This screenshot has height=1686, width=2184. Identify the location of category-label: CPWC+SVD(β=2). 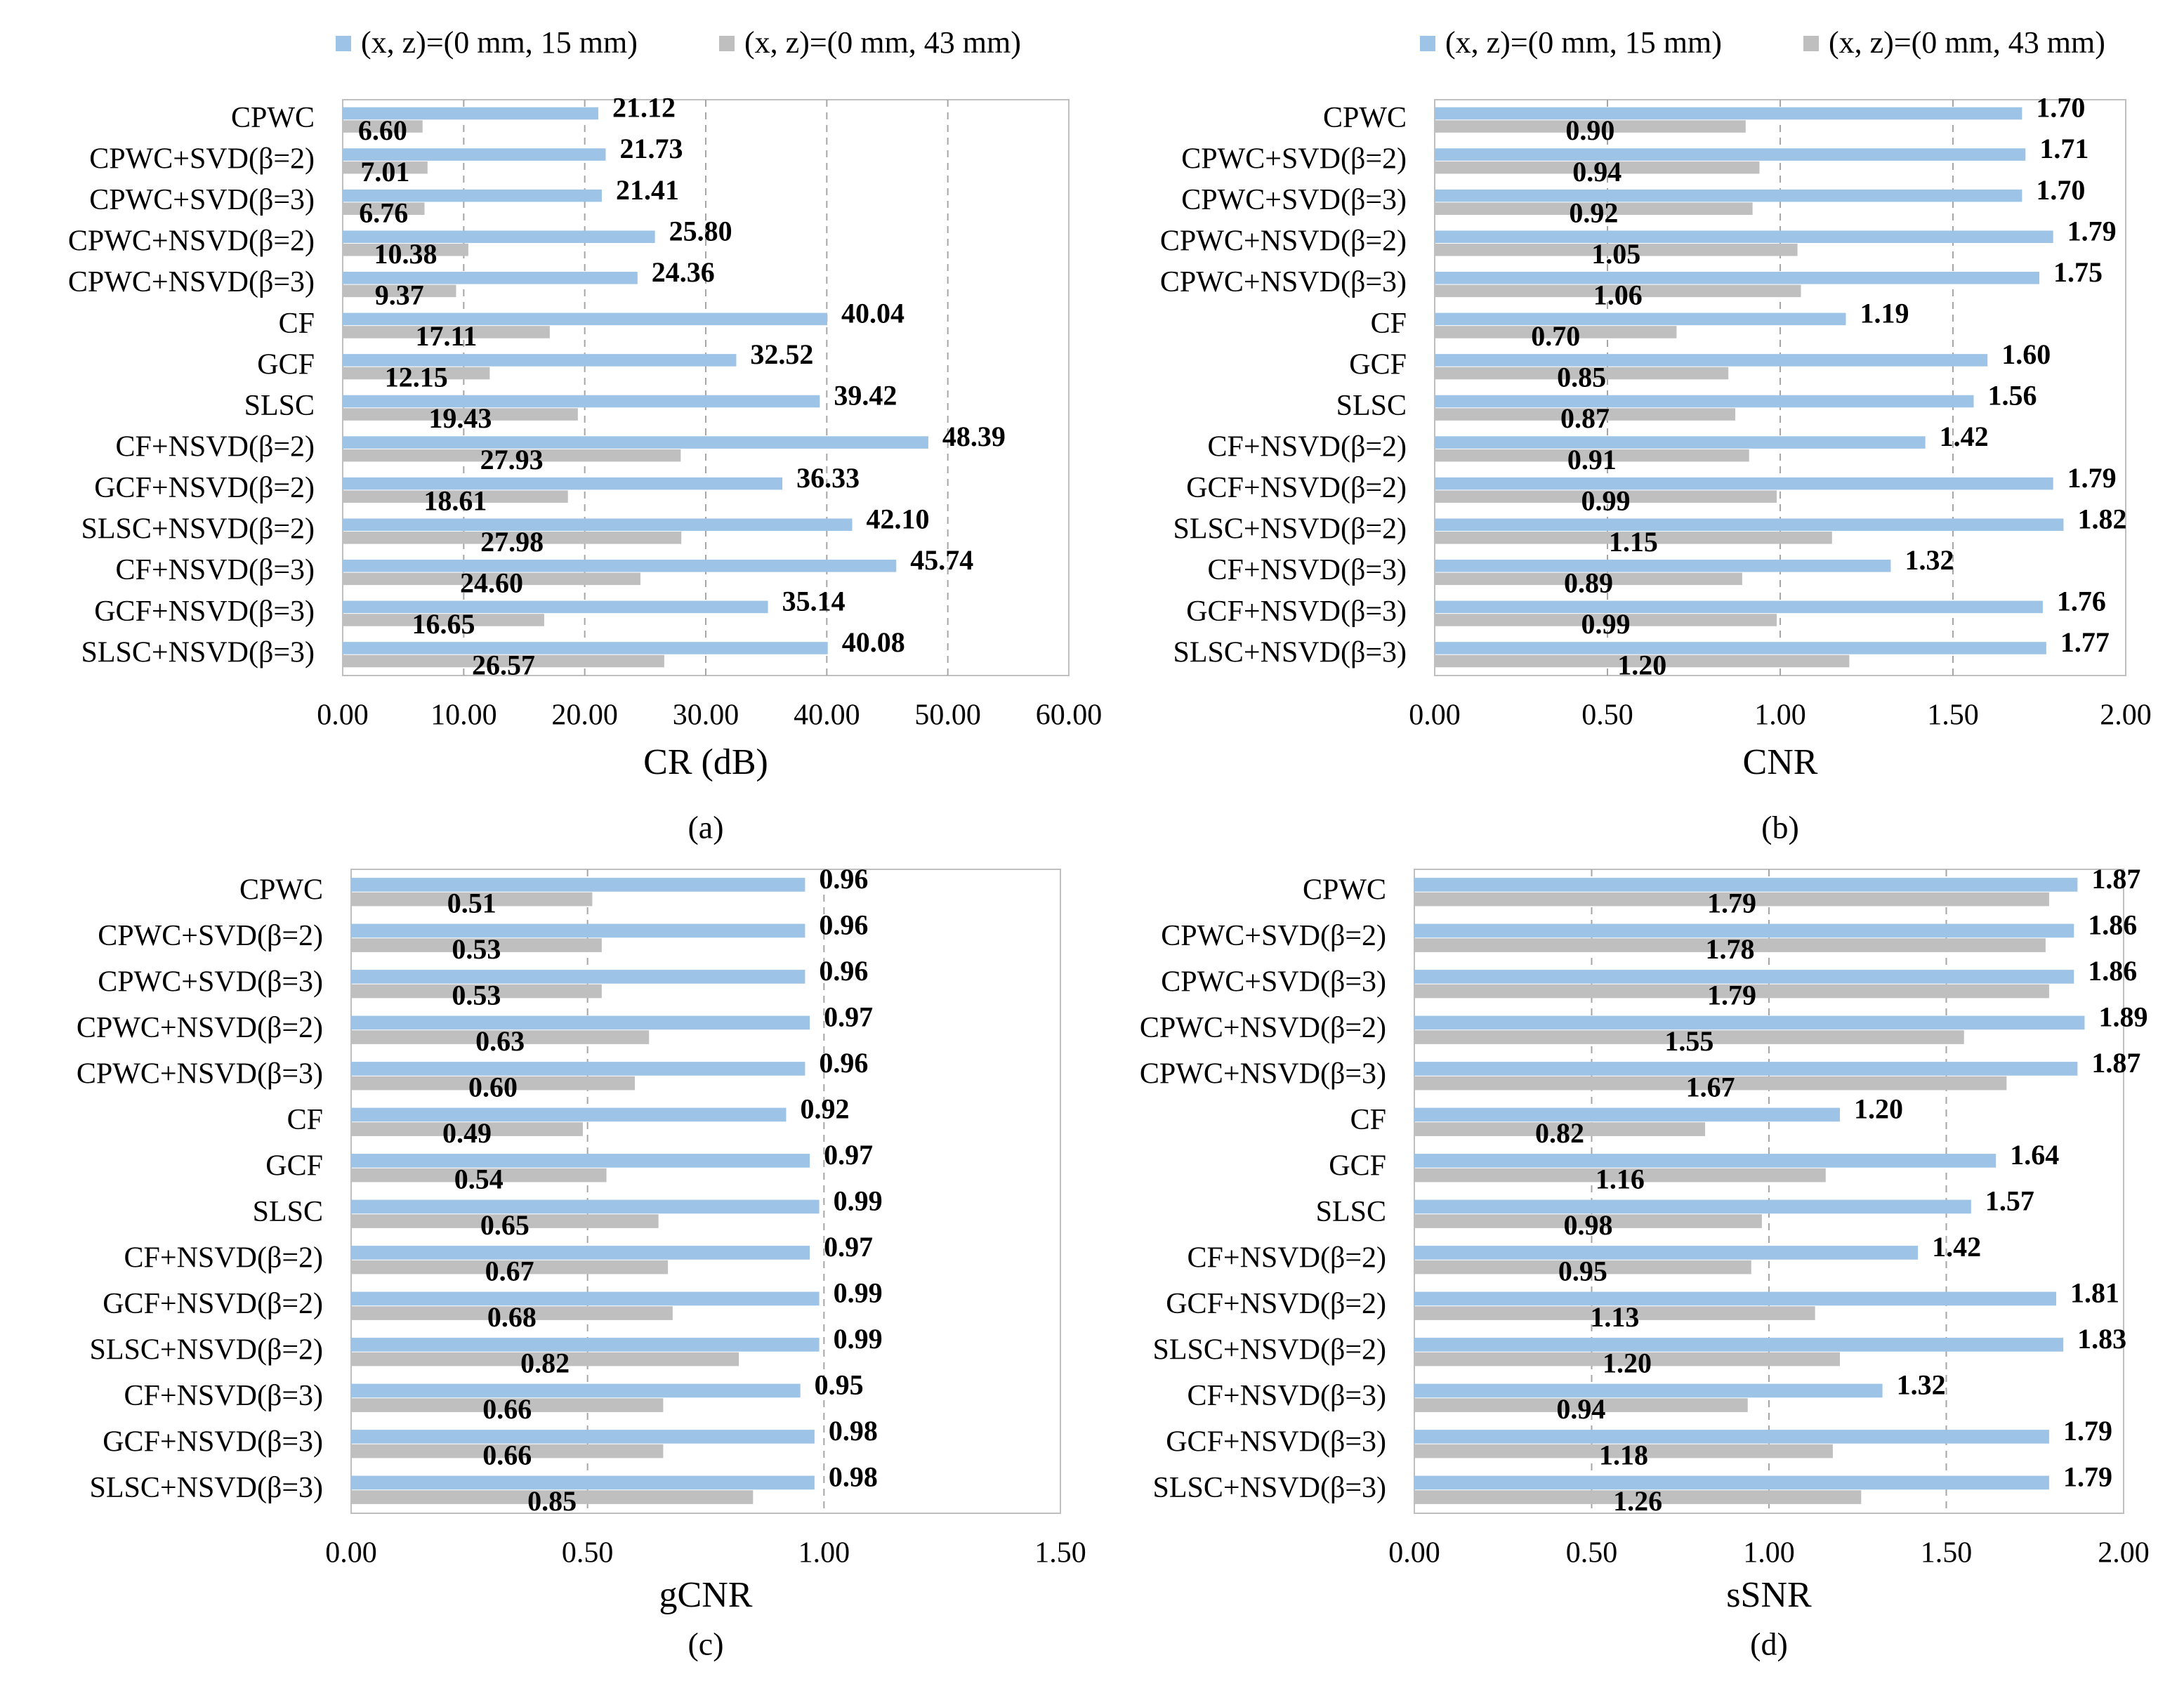
(1273, 936).